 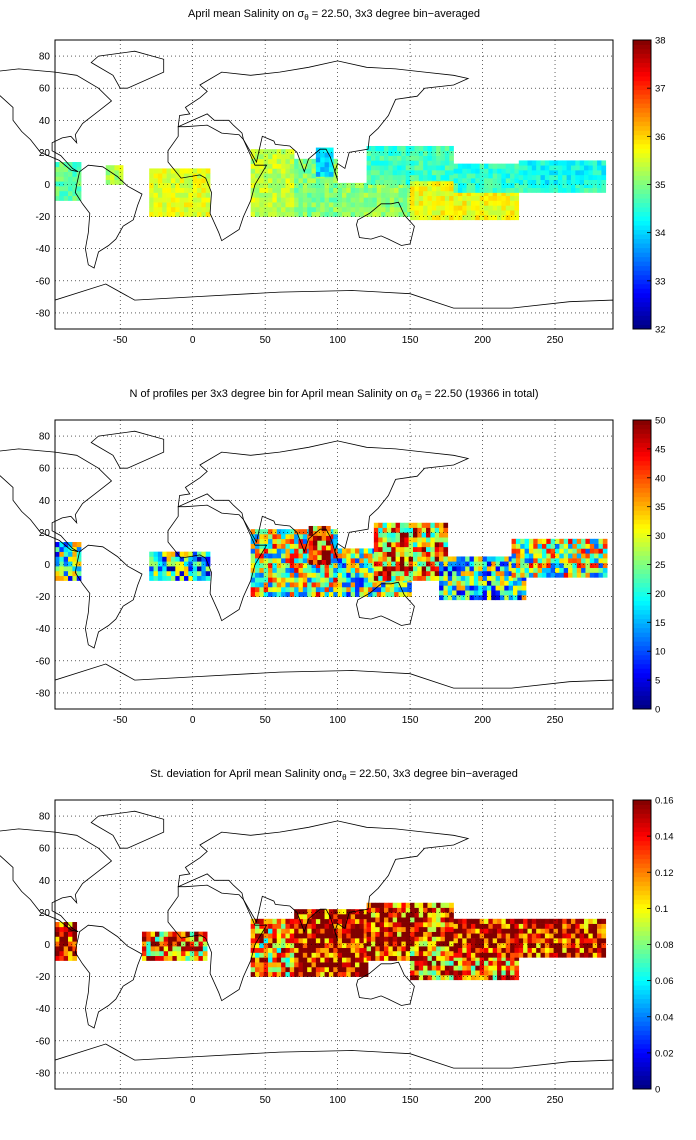 I want to click on colorbar-tick-label: 20, so click(x=660, y=594).